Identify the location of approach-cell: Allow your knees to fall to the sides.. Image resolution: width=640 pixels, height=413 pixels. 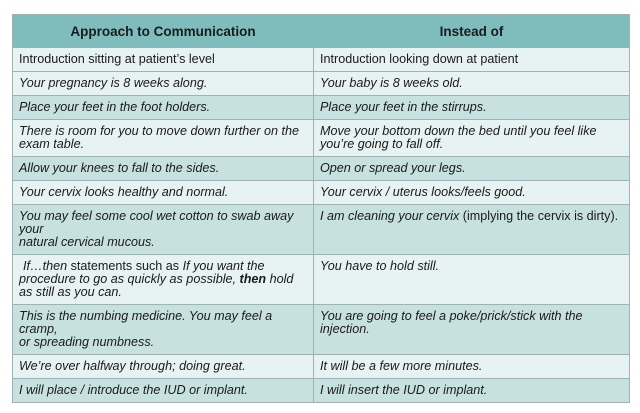
(163, 168).